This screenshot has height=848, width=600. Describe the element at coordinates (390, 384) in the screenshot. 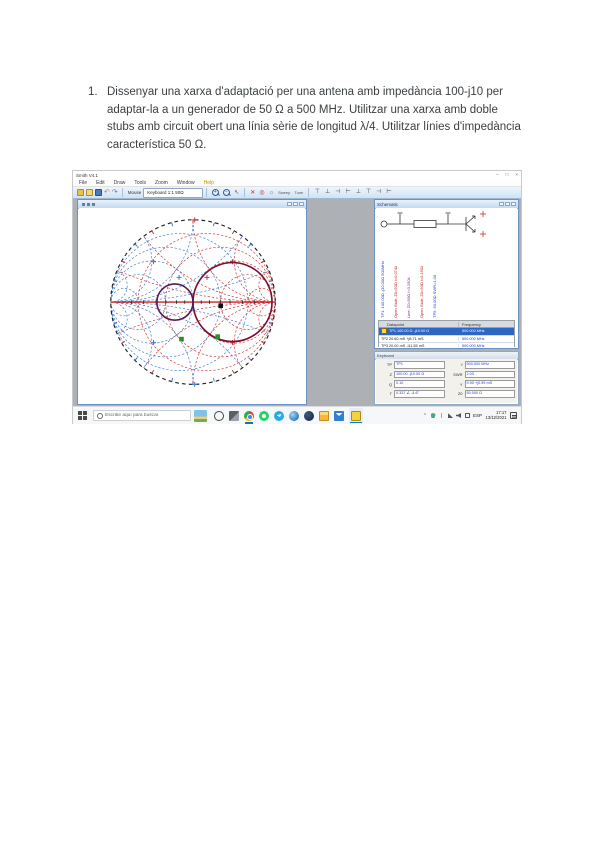

I see `field-label: Q` at that location.